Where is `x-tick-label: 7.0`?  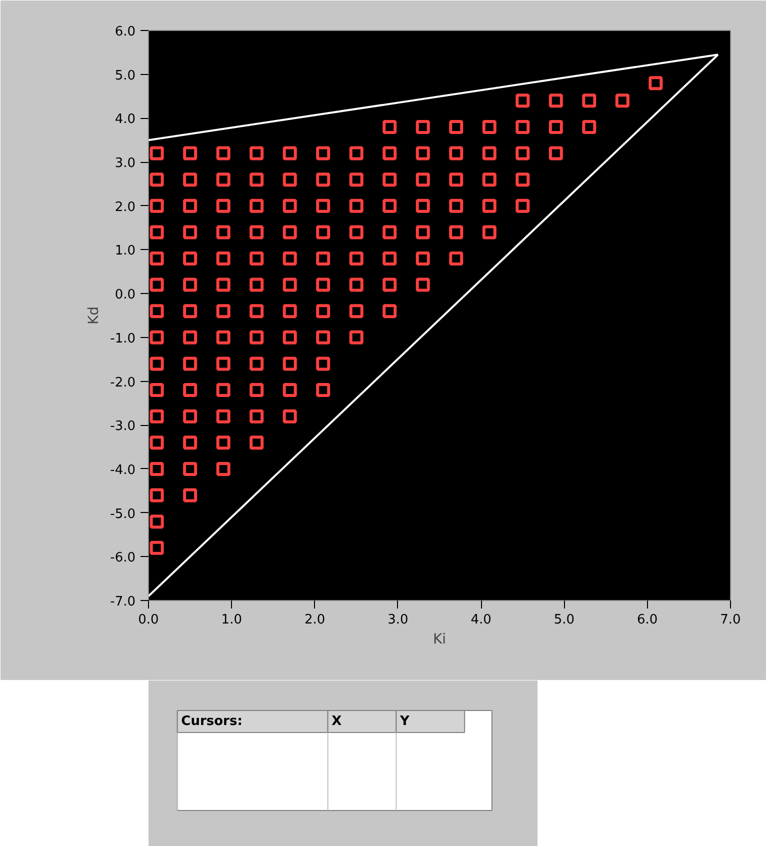 x-tick-label: 7.0 is located at coordinates (730, 620).